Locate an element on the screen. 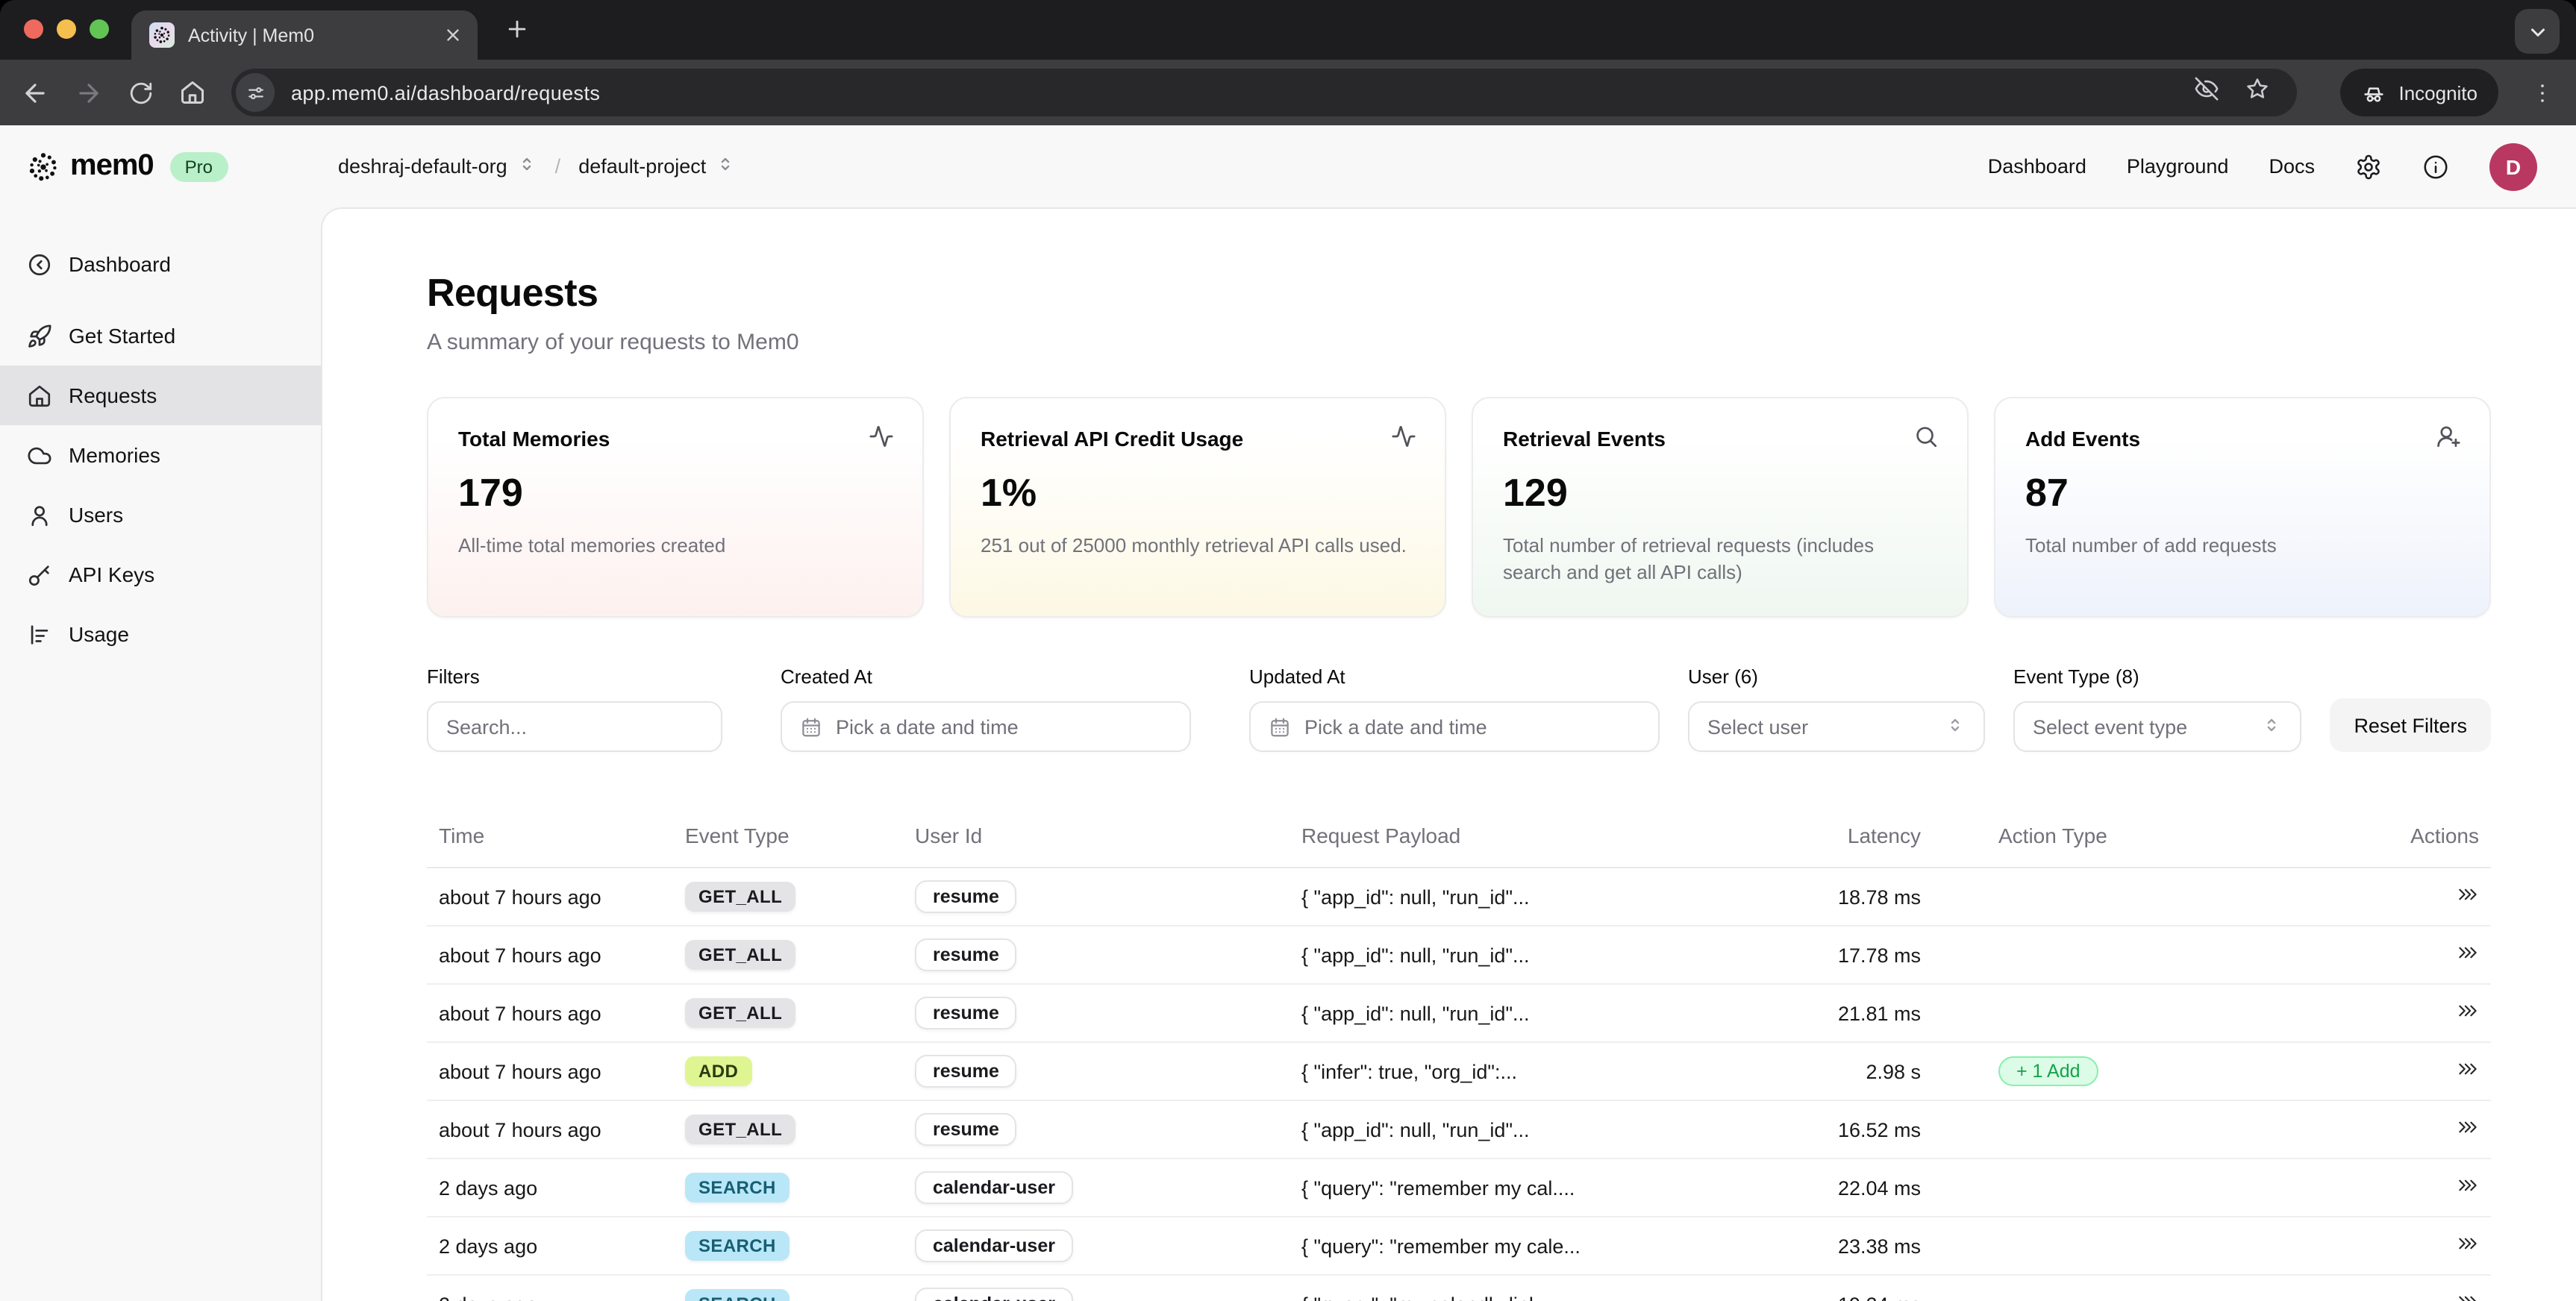  org-selector: deshraj-default-org is located at coordinates (437, 166).